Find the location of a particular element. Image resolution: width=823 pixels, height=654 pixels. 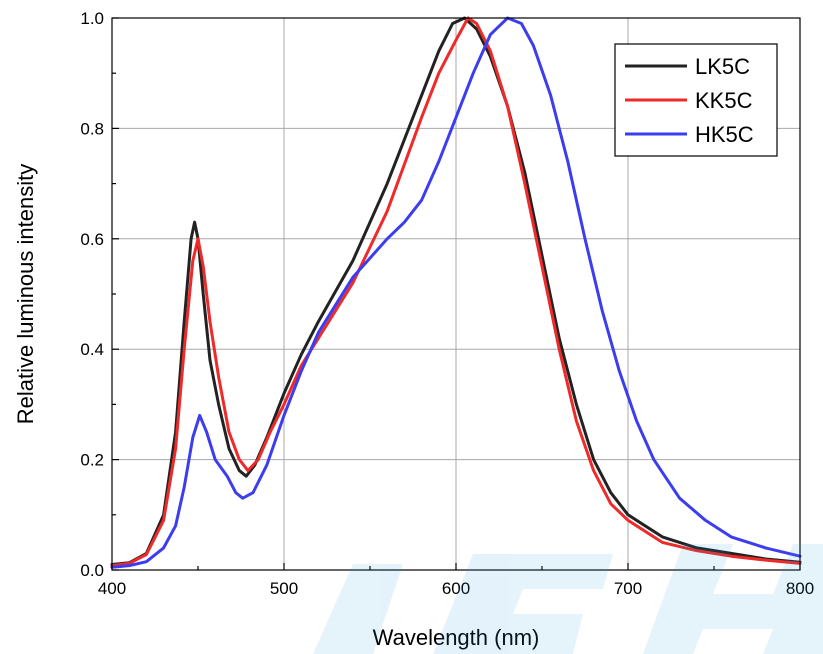

y-tick-label: 0.8 is located at coordinates (92, 128).